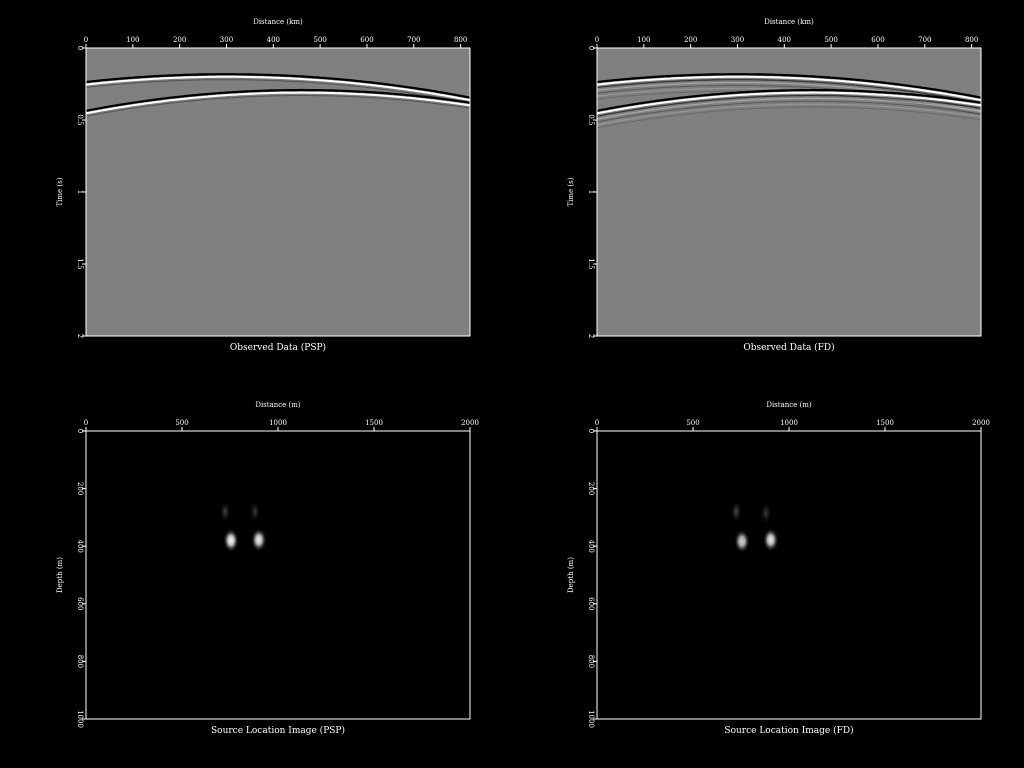 This screenshot has height=768, width=1024. What do you see at coordinates (591, 192) in the screenshot?
I see `y-tick-label: 1` at bounding box center [591, 192].